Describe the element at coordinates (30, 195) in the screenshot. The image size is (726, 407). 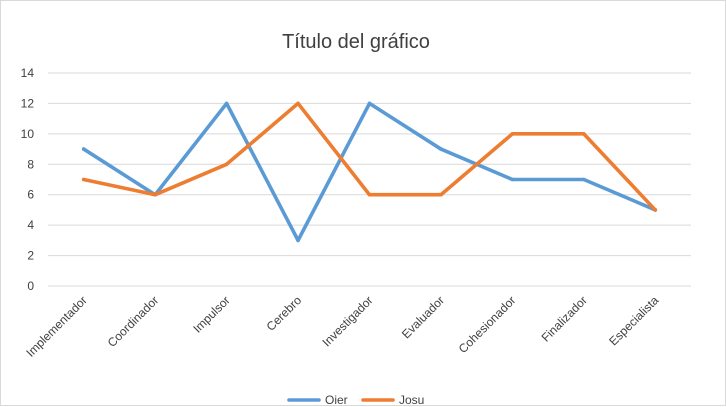
I see `y-tick-label: 6` at that location.